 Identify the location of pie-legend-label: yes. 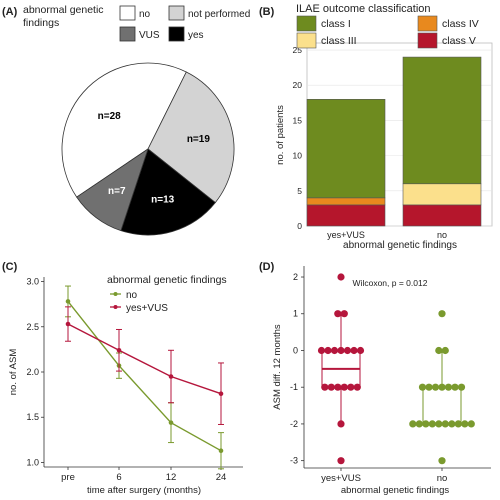
(196, 35).